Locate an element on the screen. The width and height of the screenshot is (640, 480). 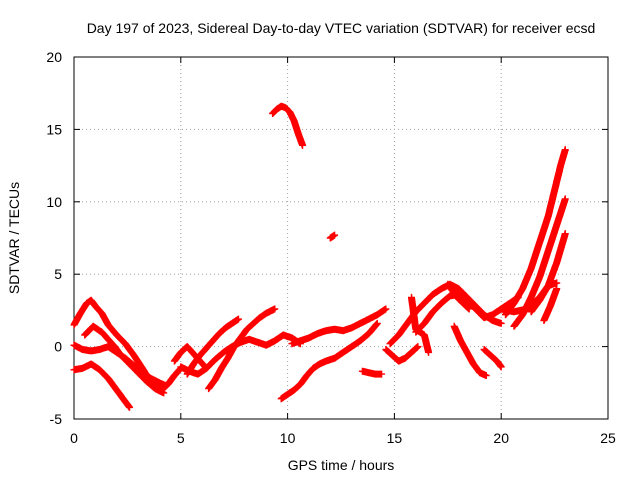
x-axis-label: GPS time / hours is located at coordinates (341, 465).